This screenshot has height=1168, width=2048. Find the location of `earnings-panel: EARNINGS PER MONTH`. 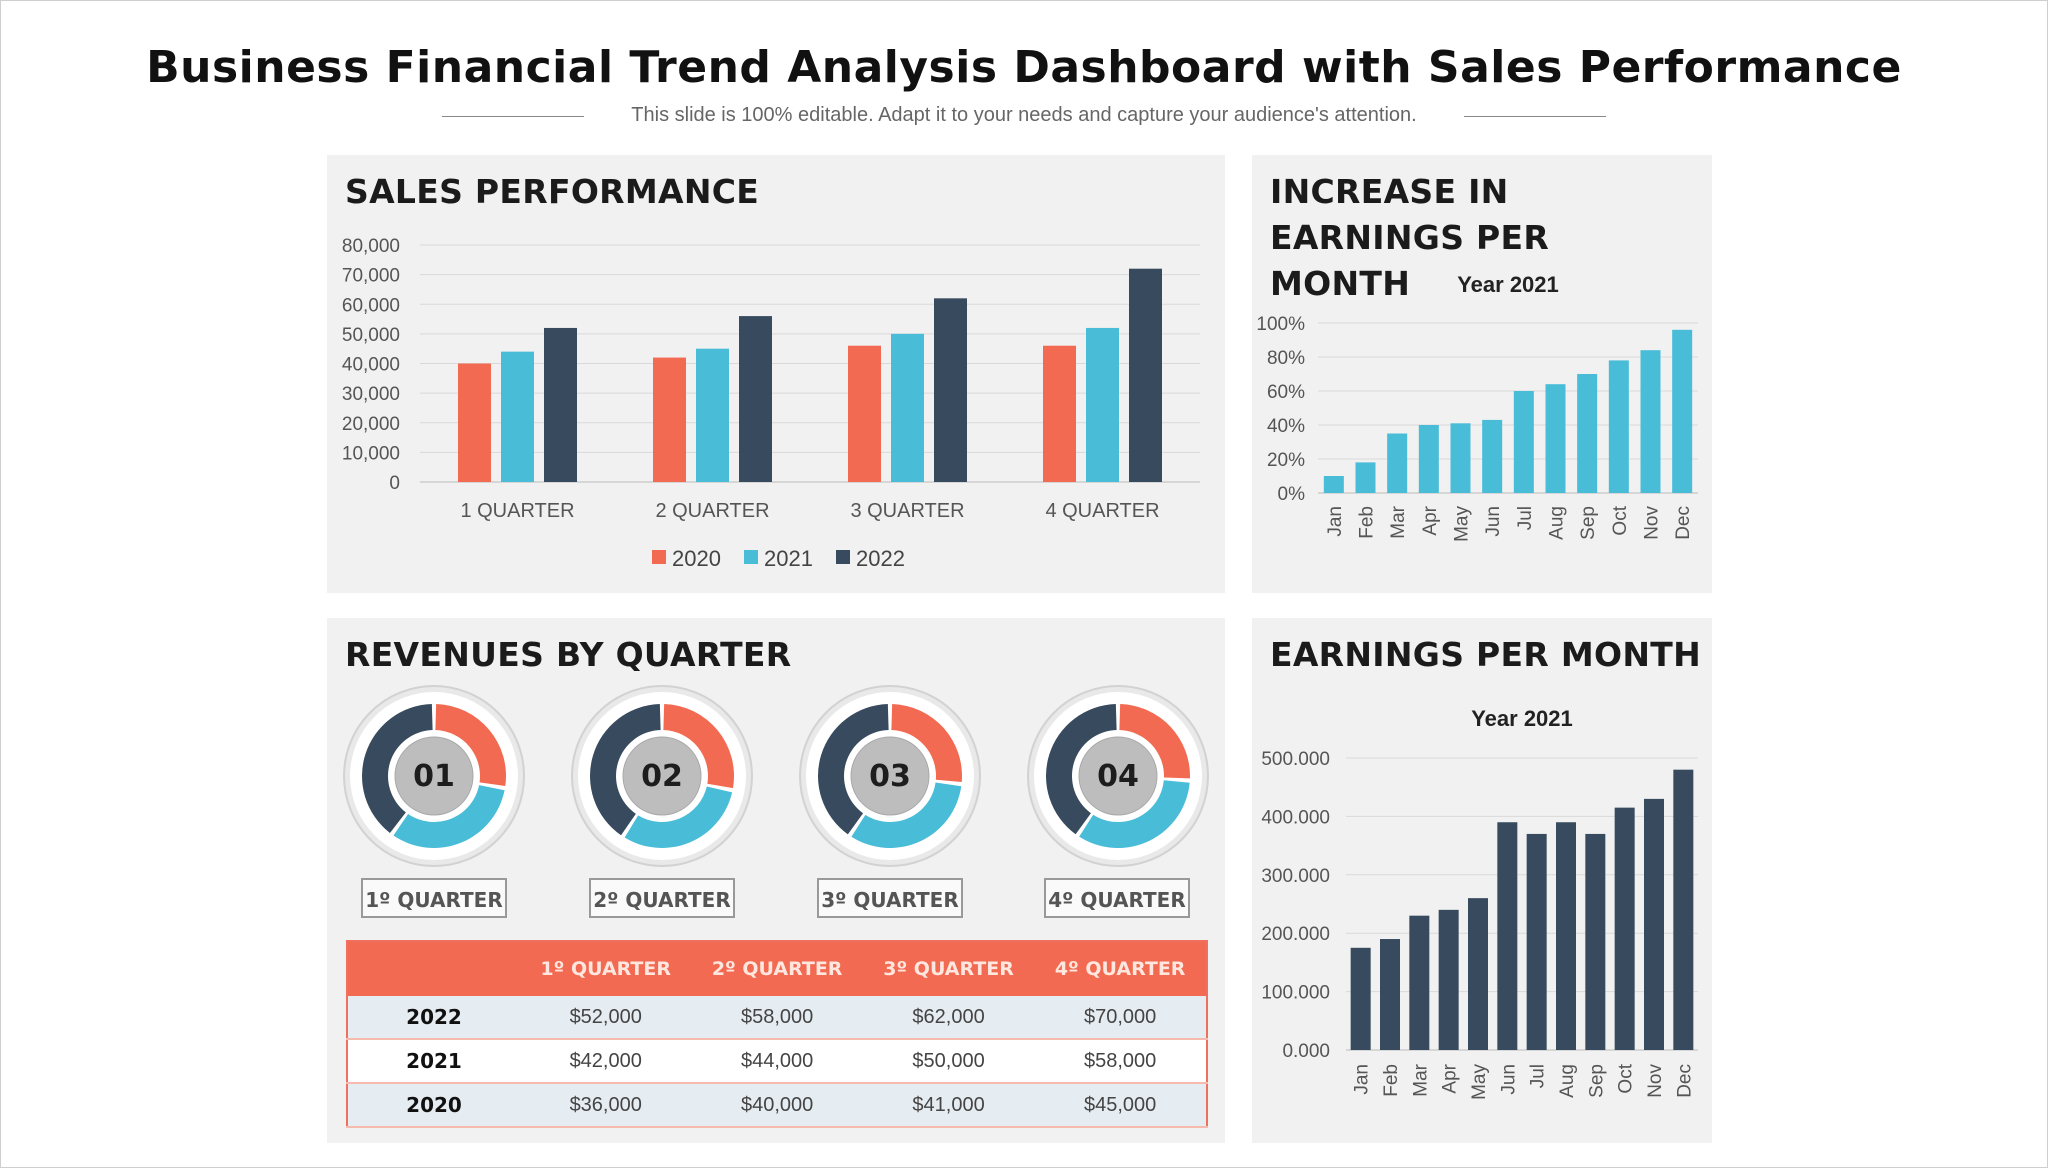

earnings-panel: EARNINGS PER MONTH is located at coordinates (1482, 880).